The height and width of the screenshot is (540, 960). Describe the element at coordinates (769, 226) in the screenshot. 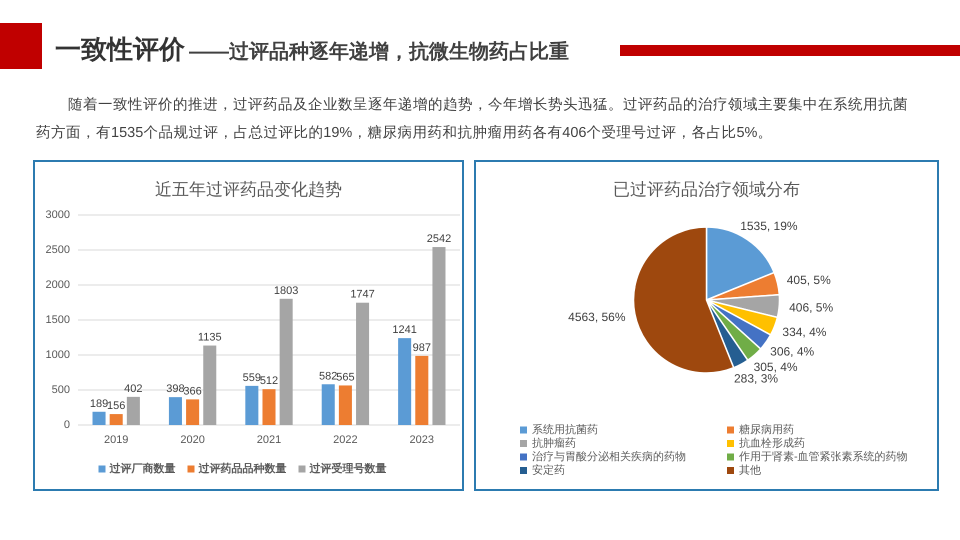

I see `data-label: 1535, 19%` at that location.